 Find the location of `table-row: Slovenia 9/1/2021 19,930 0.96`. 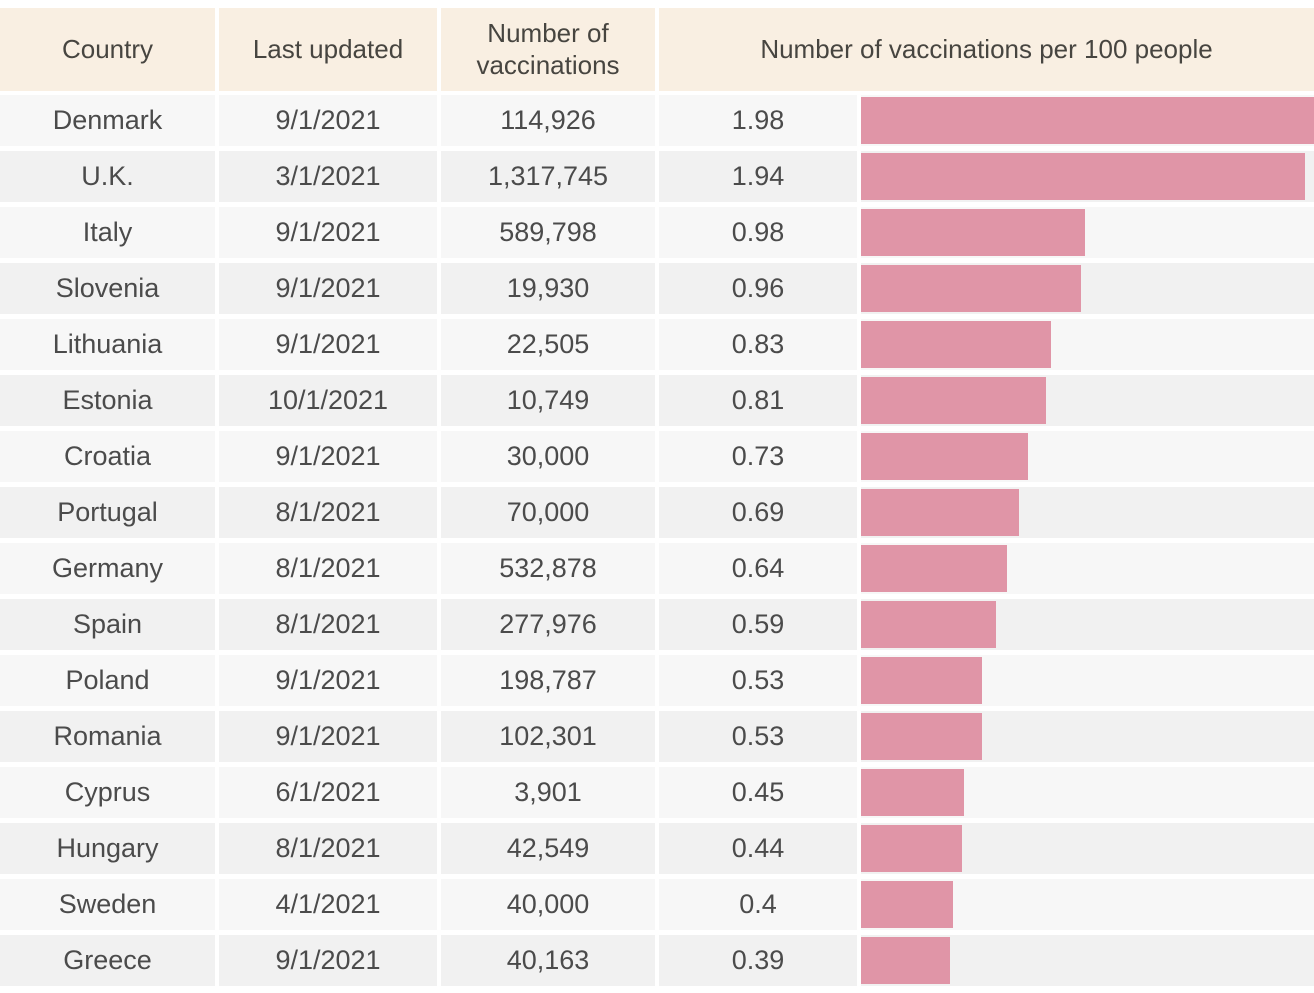

table-row: Slovenia 9/1/2021 19,930 0.96 is located at coordinates (657, 291).